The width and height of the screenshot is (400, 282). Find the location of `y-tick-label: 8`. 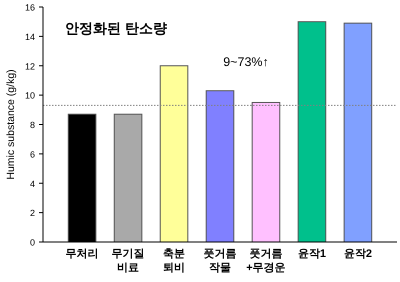

y-tick-label: 8 is located at coordinates (32, 125).